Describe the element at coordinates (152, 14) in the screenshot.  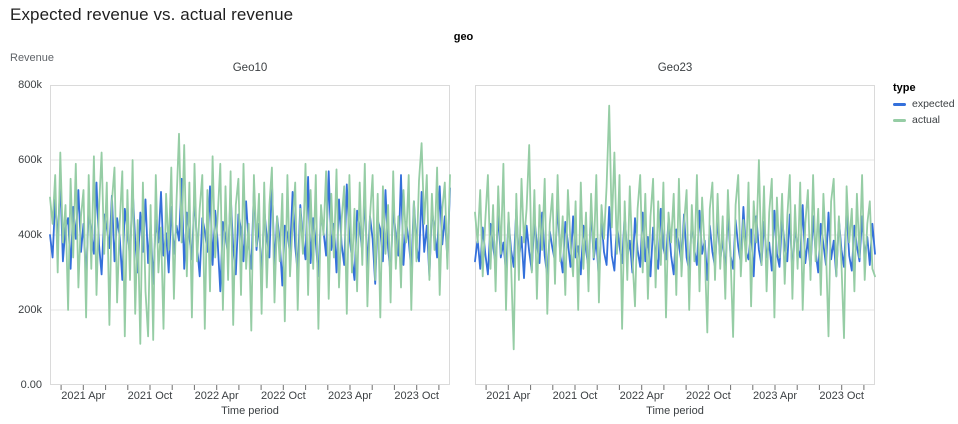
I see `chart-title: Expected revenue vs. actual revenue` at that location.